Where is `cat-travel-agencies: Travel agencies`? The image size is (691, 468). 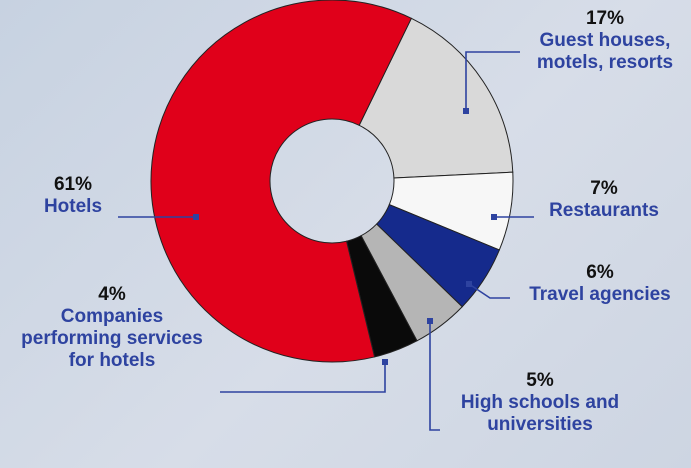
cat-travel-agencies: Travel agencies is located at coordinates (600, 294).